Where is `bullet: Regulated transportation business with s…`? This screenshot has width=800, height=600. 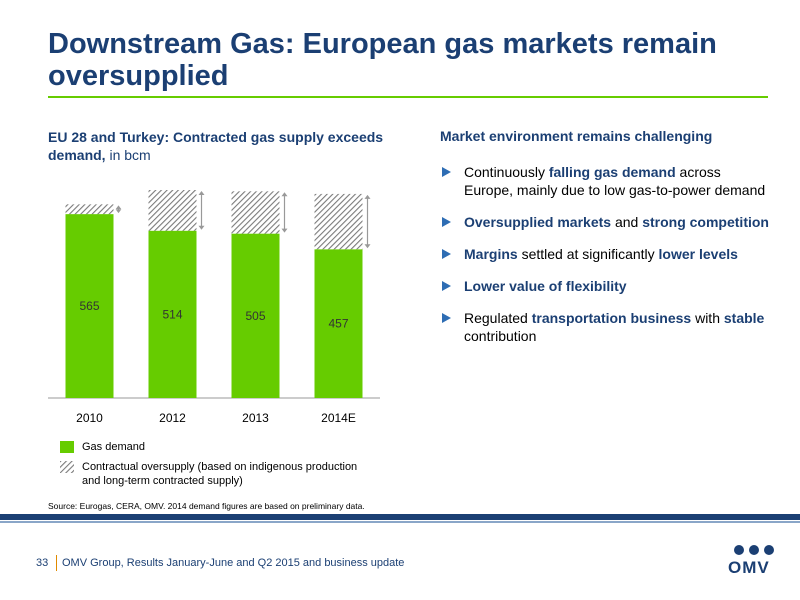
bullet: Regulated transportation business with s… is located at coordinates (605, 327).